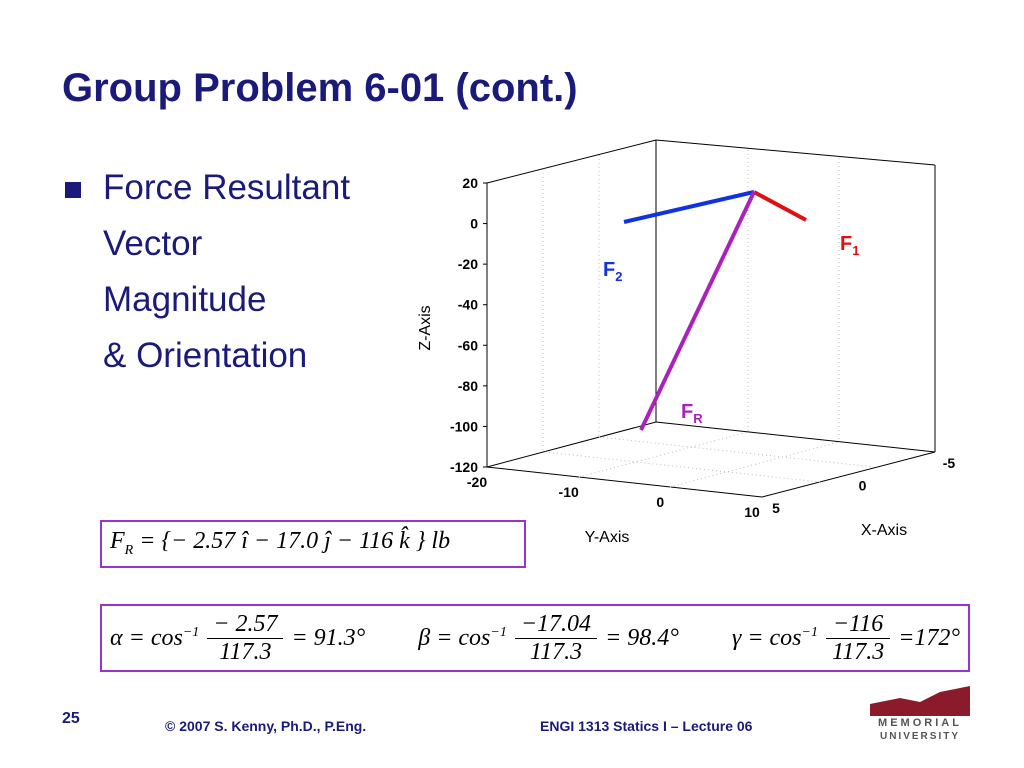 The image size is (1024, 768). I want to click on z-tick-label: -20, so click(468, 264).